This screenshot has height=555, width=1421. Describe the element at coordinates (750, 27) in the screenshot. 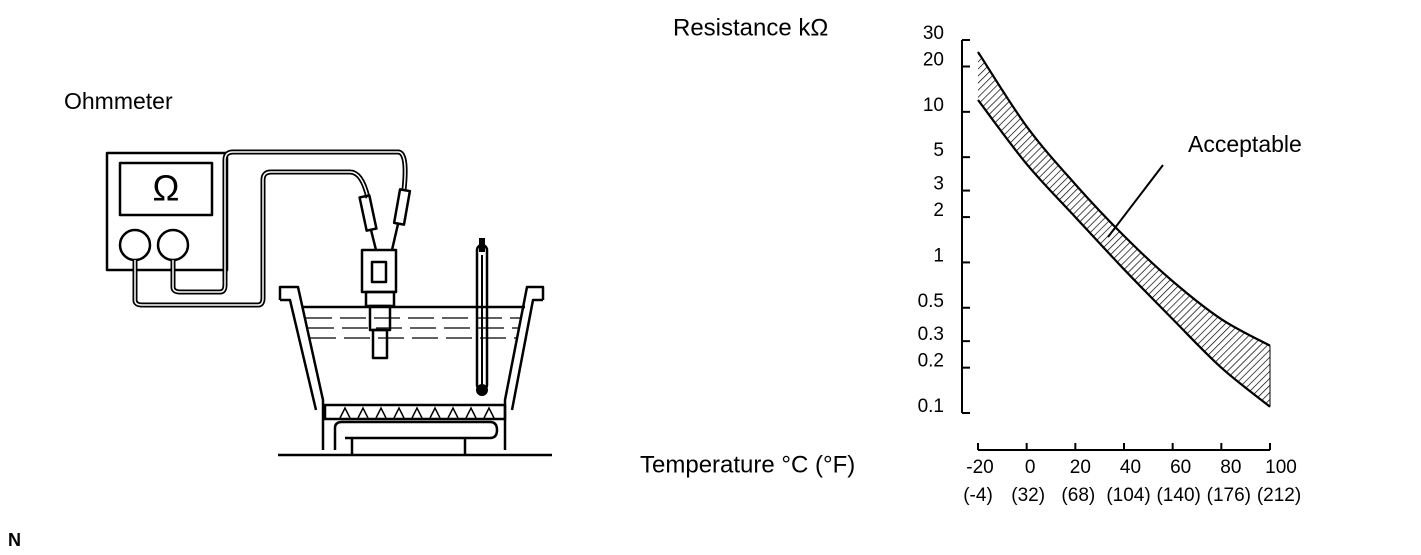

I see `y-axis-title: Resistance kΩ` at that location.